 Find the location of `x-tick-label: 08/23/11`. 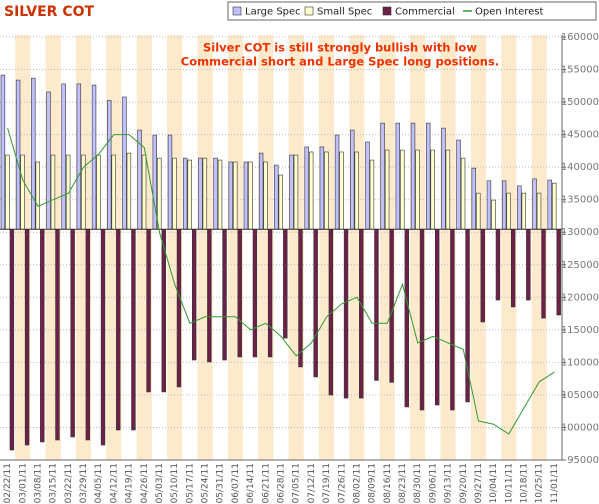

x-tick-label: 08/23/11 is located at coordinates (403, 483).